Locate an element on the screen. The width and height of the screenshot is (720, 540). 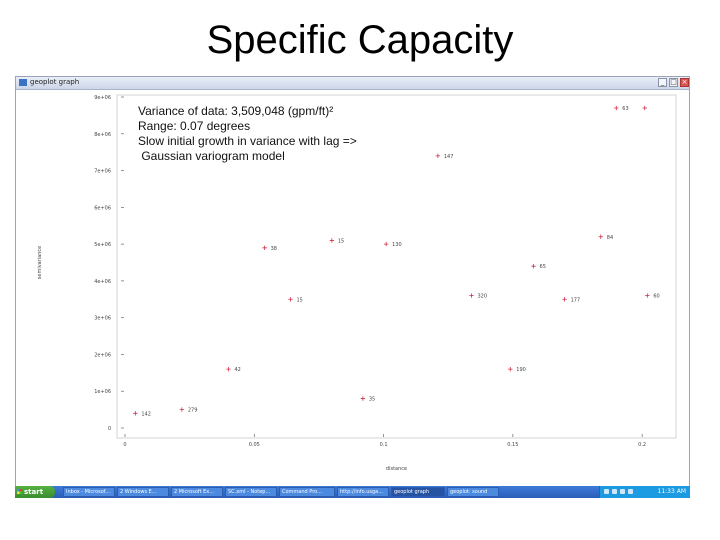
tray-volume-icon is located at coordinates (614, 491).